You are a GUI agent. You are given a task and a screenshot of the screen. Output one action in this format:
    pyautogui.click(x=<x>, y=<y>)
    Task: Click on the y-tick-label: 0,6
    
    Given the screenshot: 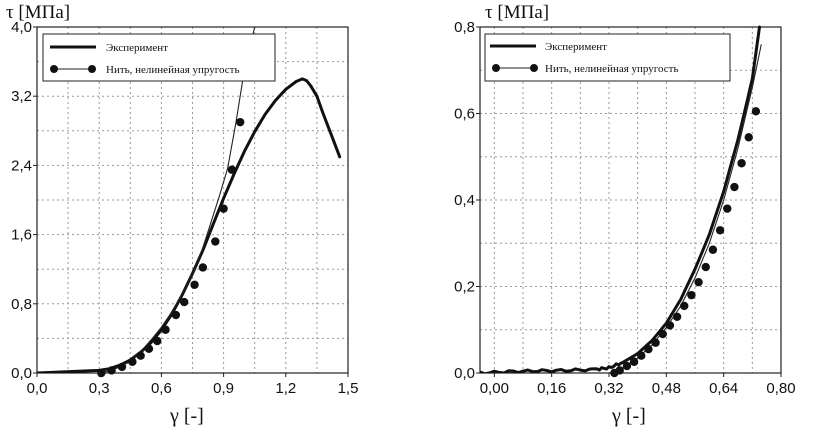 What is the action you would take?
    pyautogui.click(x=464, y=114)
    